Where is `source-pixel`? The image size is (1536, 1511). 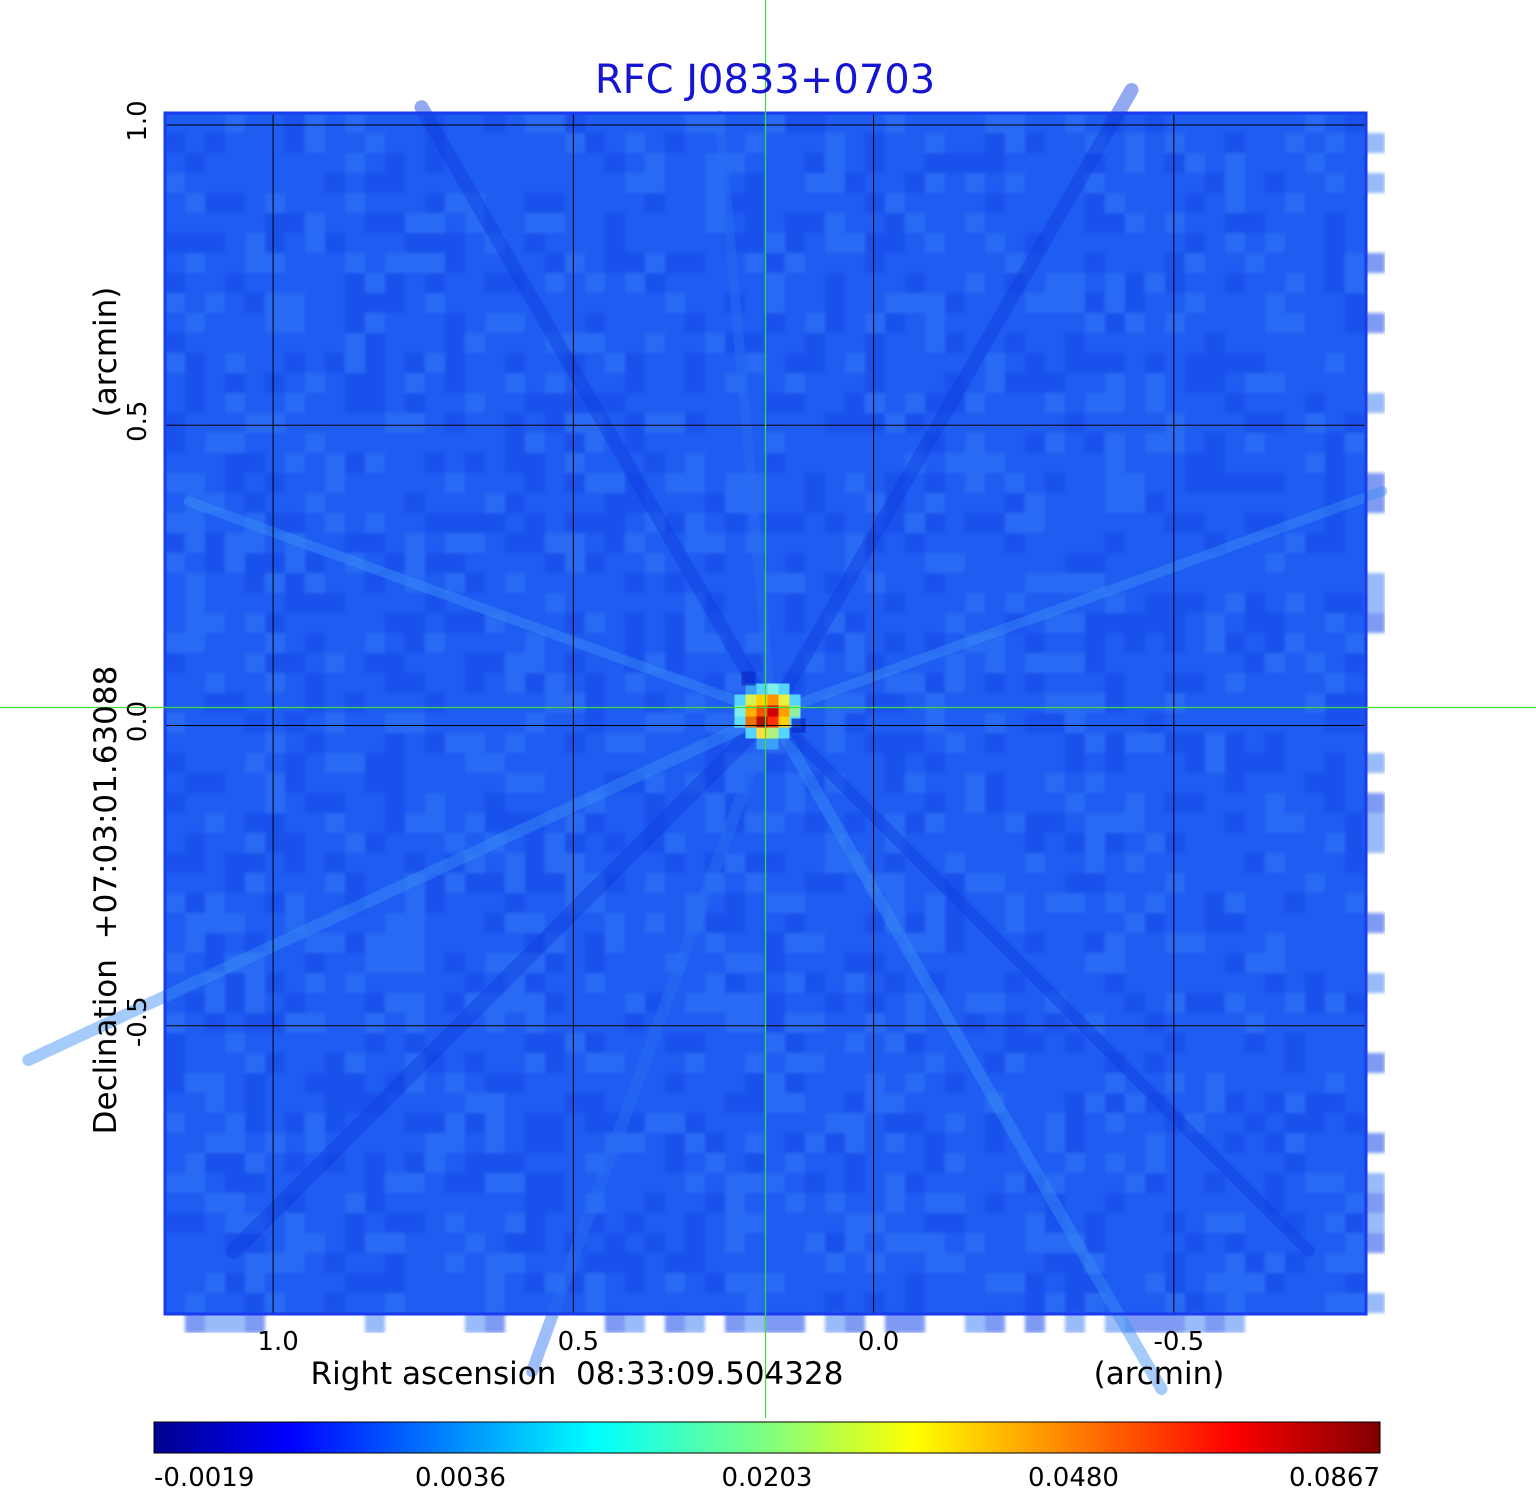 source-pixel is located at coordinates (784, 700).